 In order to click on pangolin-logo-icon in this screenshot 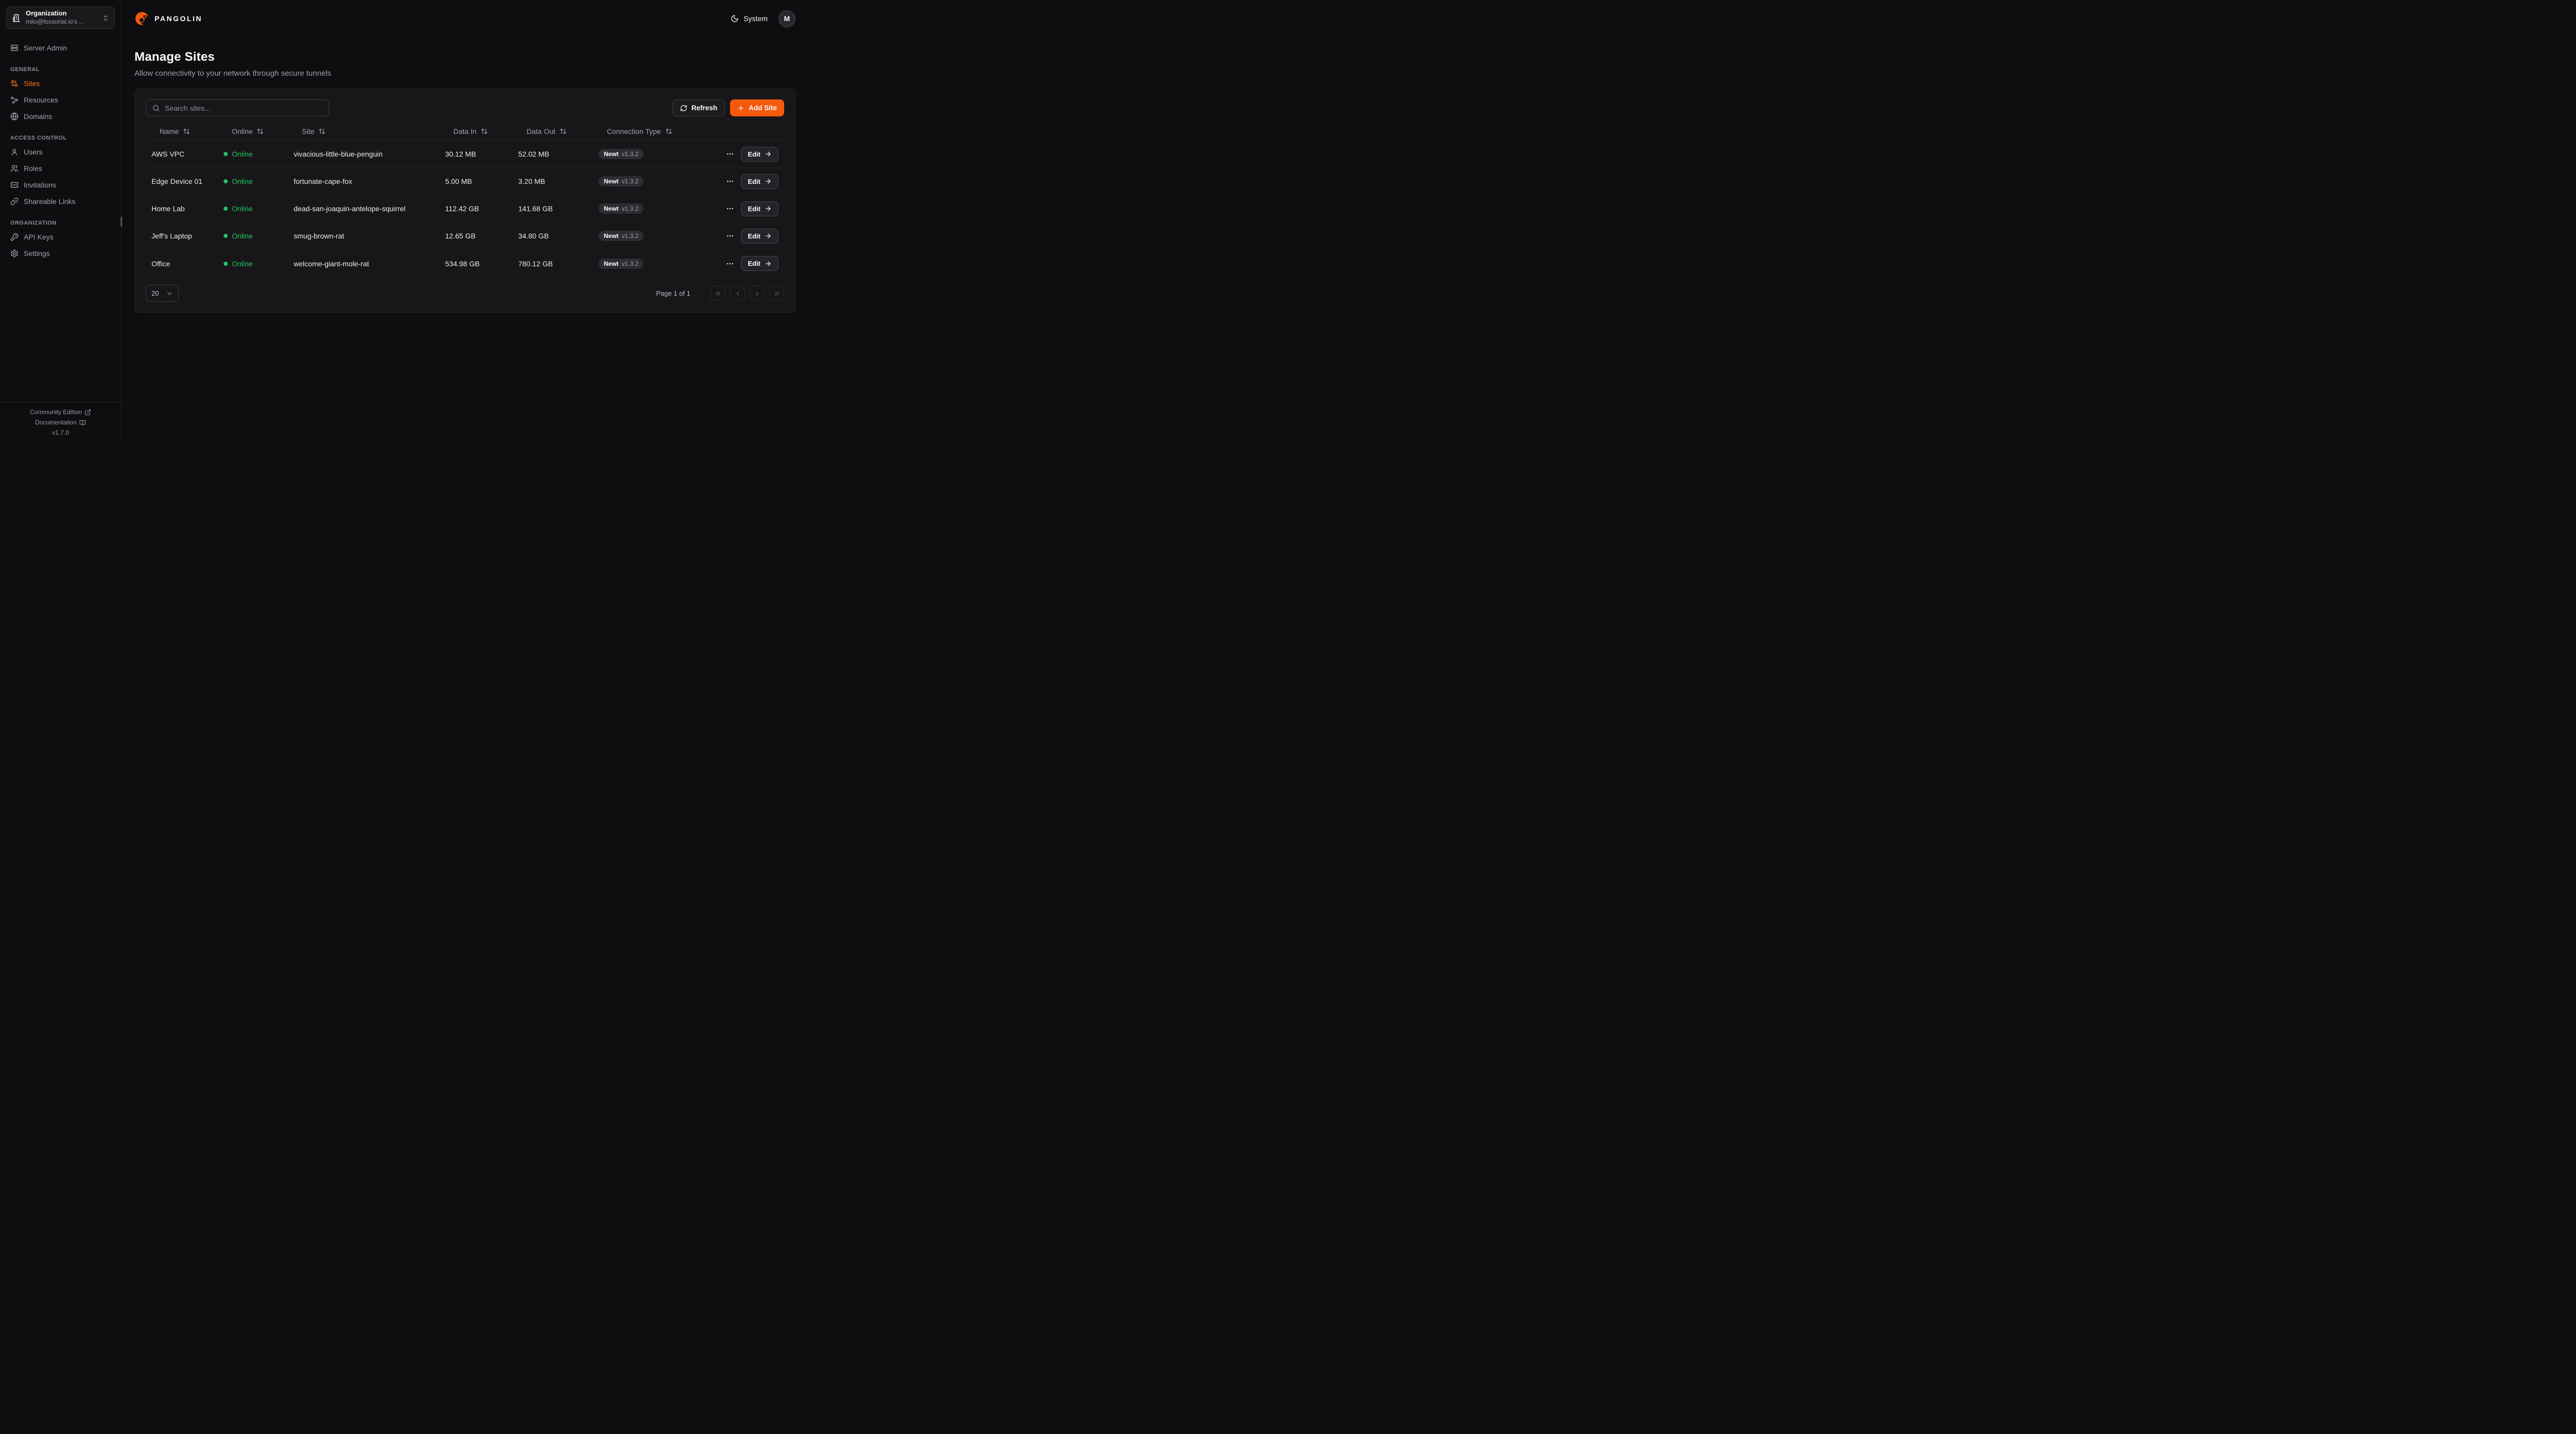, I will do `click(142, 18)`.